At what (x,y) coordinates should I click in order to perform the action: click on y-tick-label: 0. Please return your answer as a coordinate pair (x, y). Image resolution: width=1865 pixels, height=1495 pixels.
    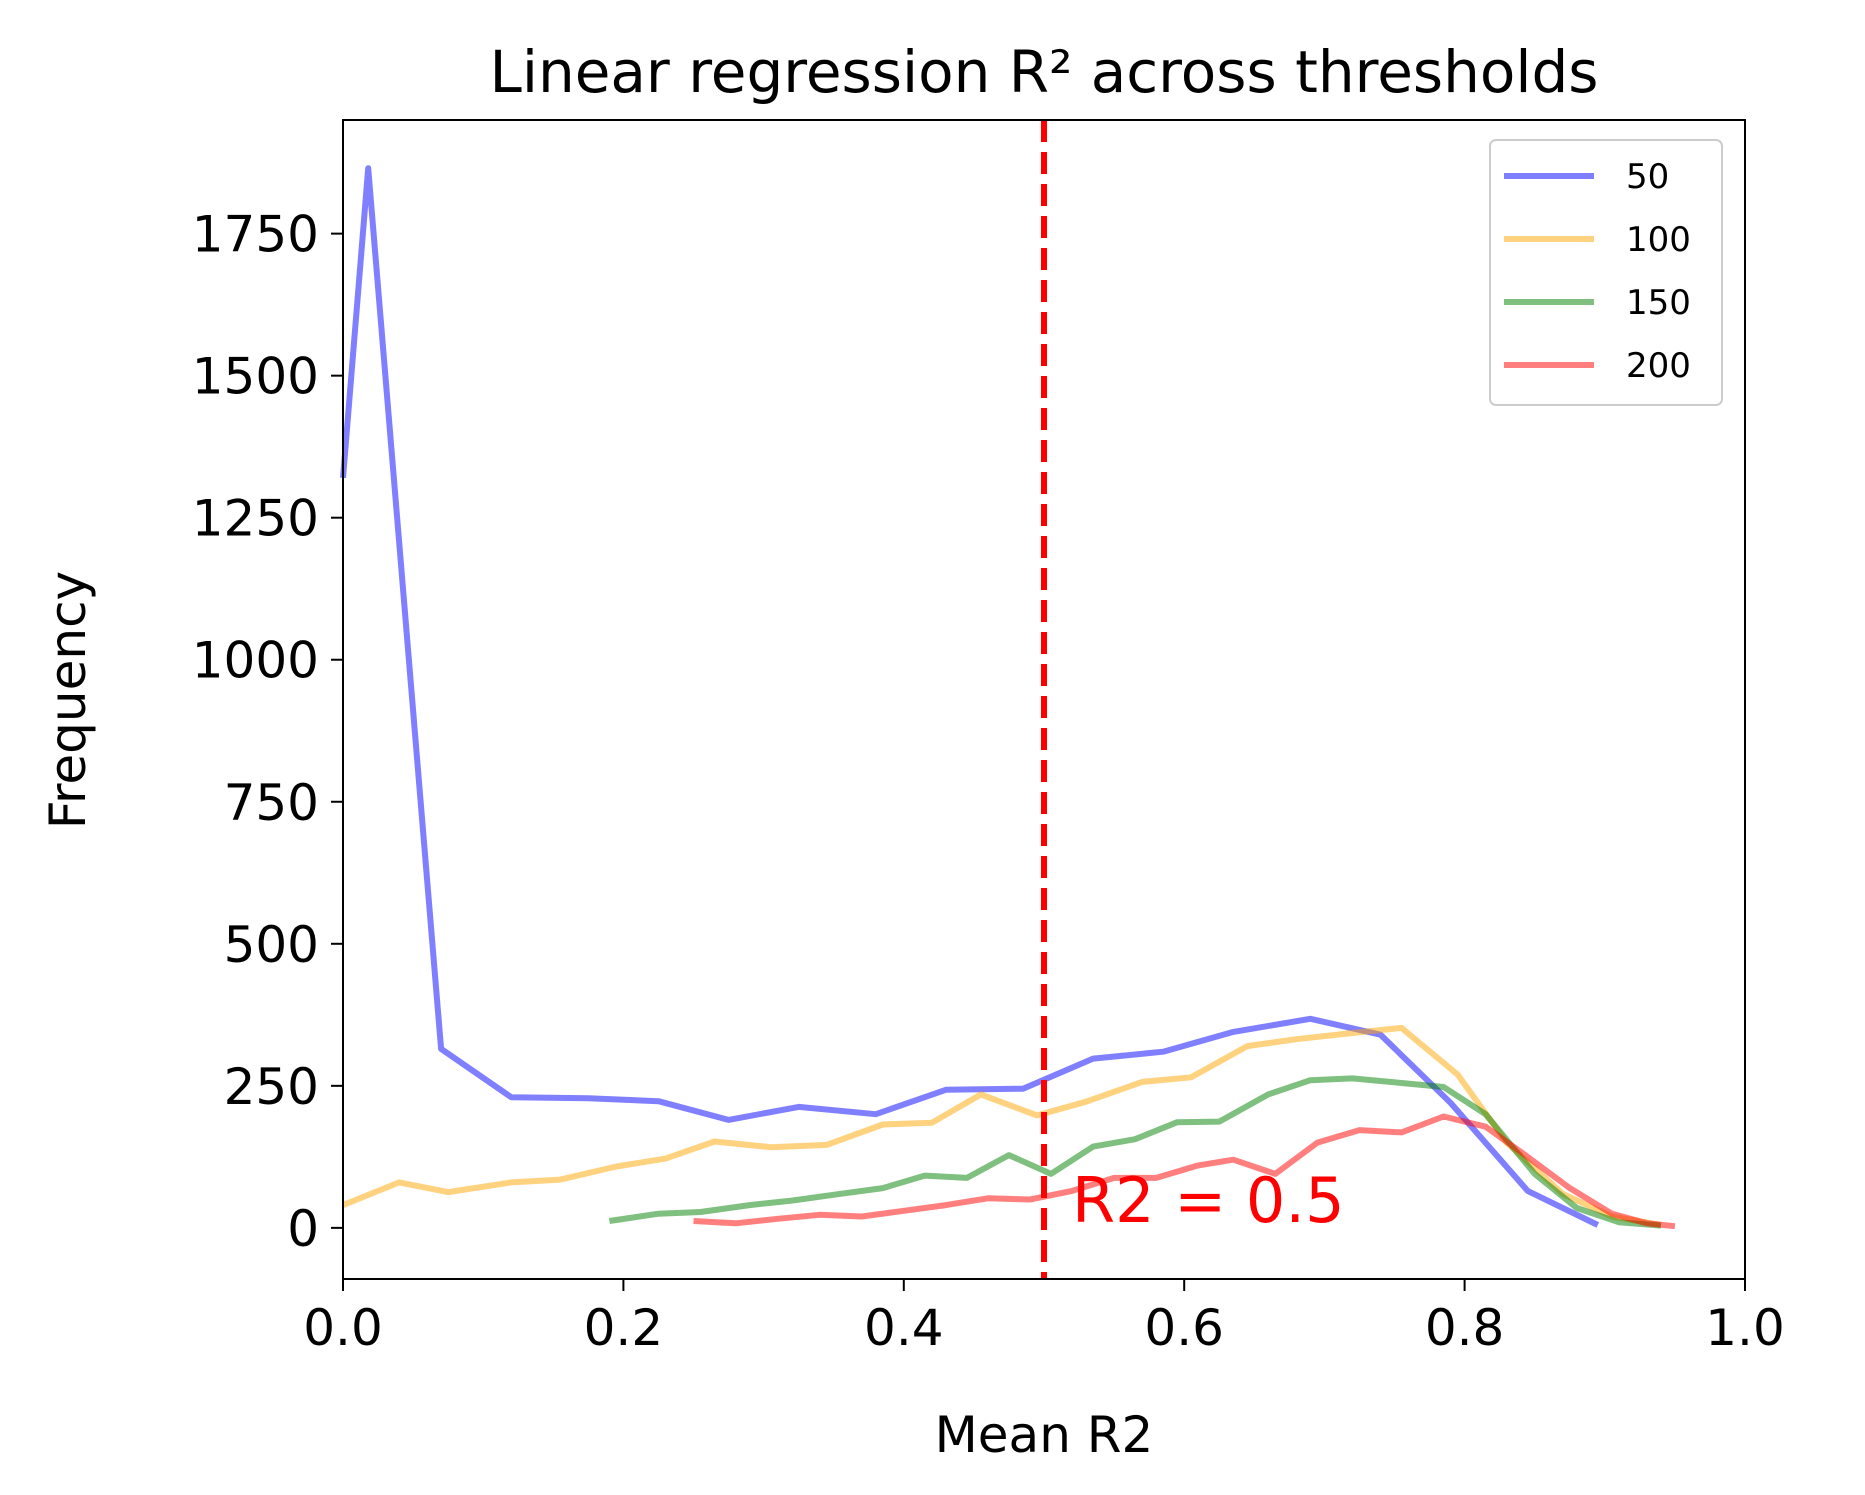
    Looking at the image, I should click on (303, 1229).